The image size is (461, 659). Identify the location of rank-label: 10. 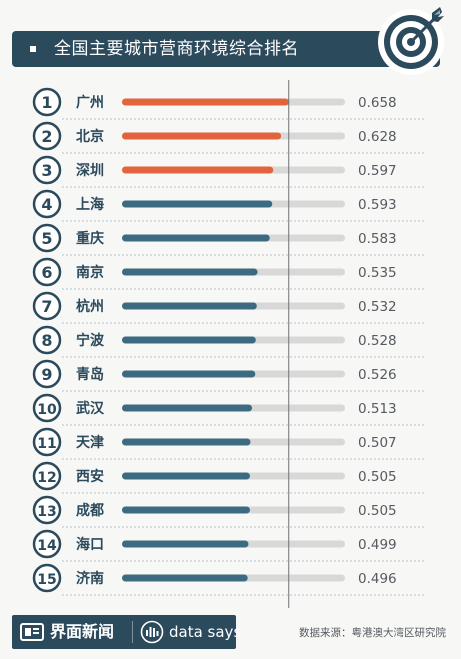
(47, 410).